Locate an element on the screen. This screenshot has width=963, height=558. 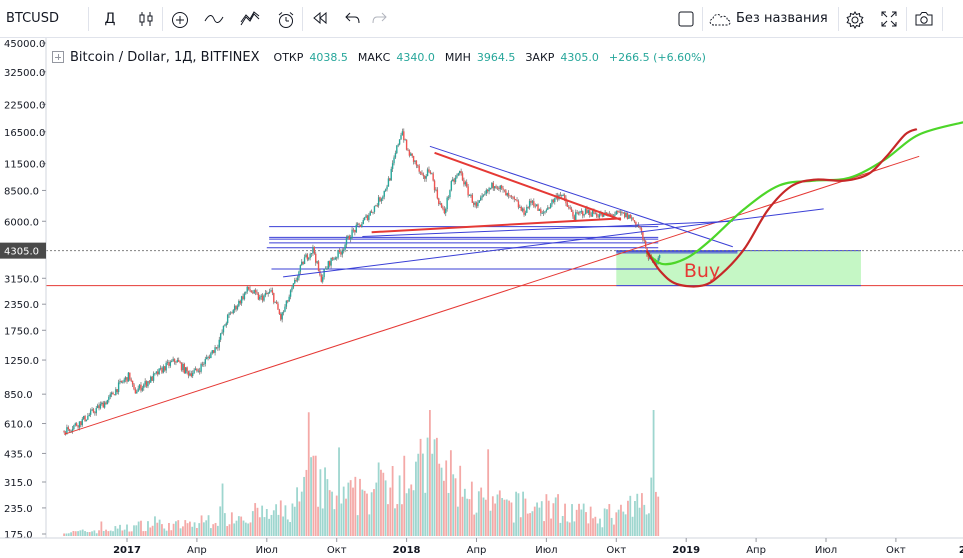
trend-line is located at coordinates (581, 196).